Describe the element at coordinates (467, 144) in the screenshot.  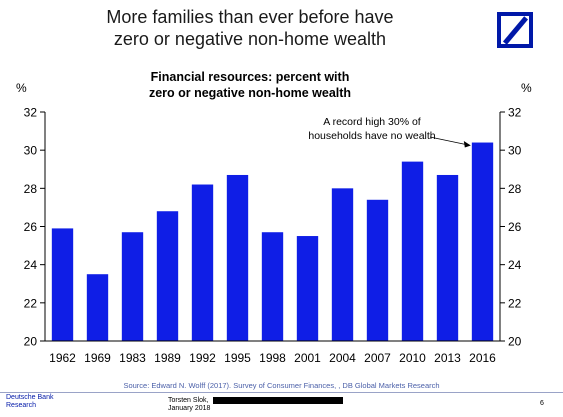
I see `annotation-arrow-head` at that location.